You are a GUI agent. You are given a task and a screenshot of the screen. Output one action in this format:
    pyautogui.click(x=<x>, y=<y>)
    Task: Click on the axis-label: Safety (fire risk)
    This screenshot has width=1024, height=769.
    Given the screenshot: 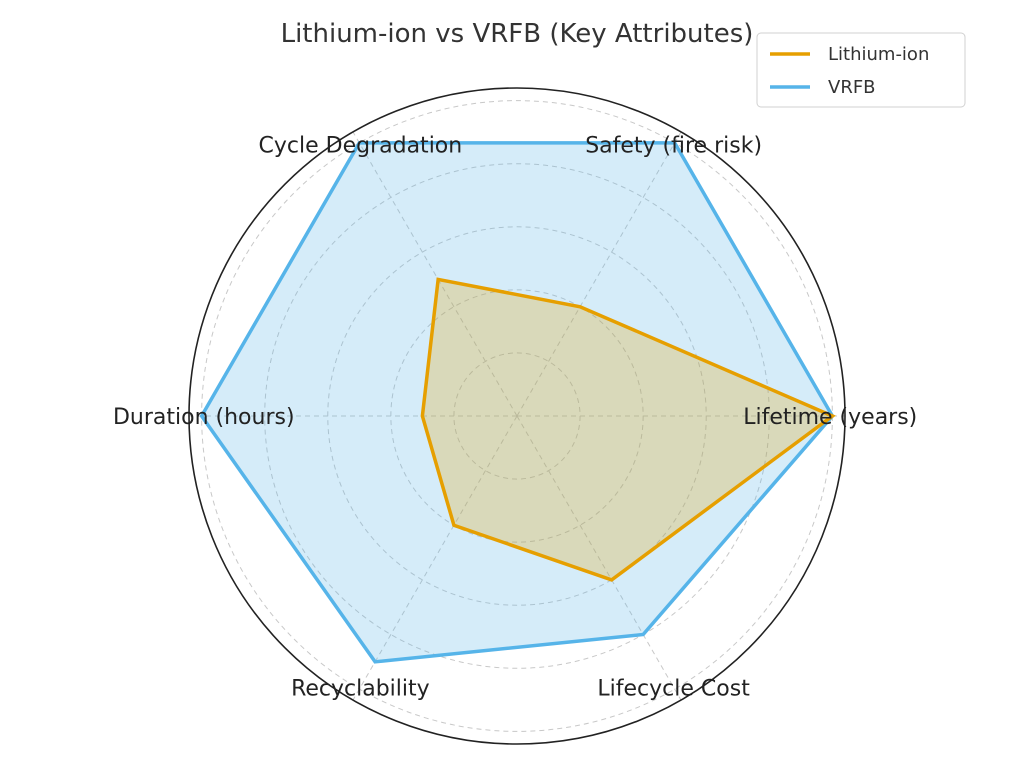 What is the action you would take?
    pyautogui.click(x=673, y=146)
    